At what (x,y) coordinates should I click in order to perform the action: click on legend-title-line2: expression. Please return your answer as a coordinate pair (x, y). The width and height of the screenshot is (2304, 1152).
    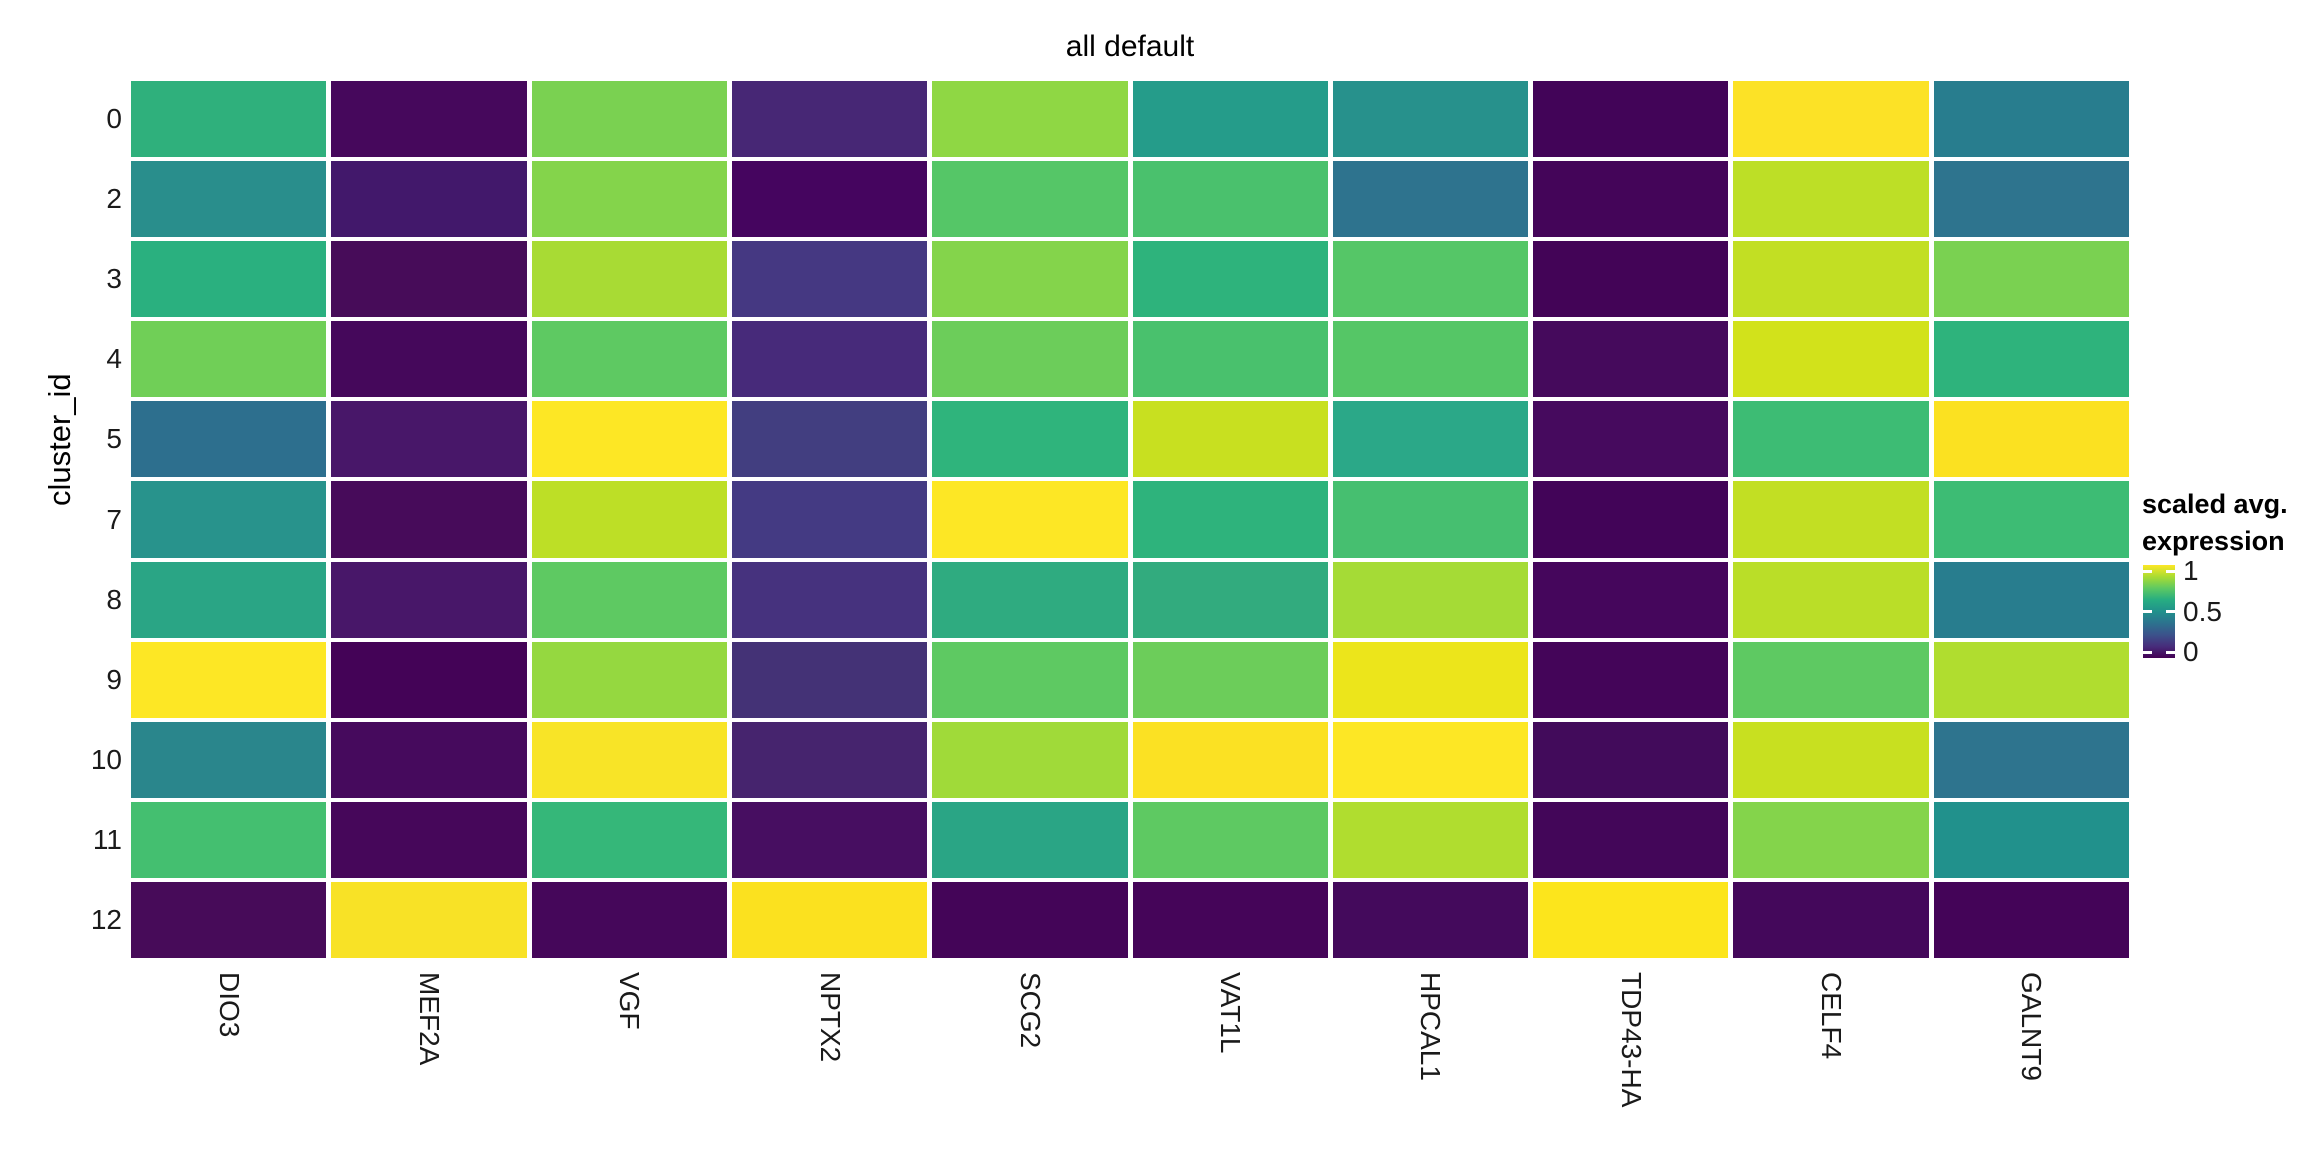
    Looking at the image, I should click on (2213, 541).